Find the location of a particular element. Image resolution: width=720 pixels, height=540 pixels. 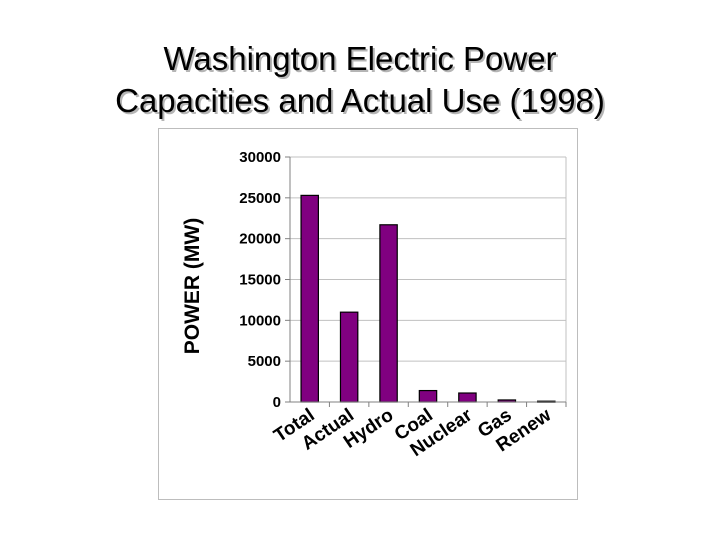

bar-actual is located at coordinates (349, 357).